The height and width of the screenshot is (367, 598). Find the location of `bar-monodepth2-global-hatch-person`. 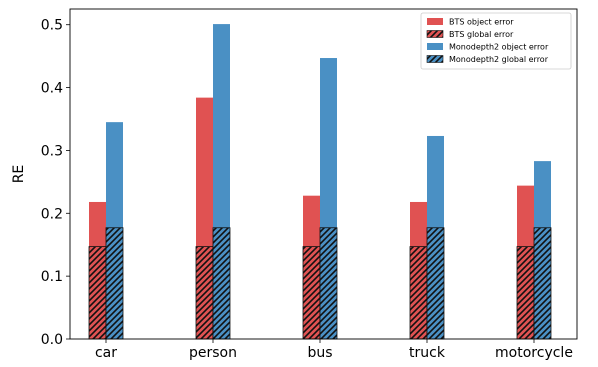

bar-monodepth2-global-hatch-person is located at coordinates (221, 283).